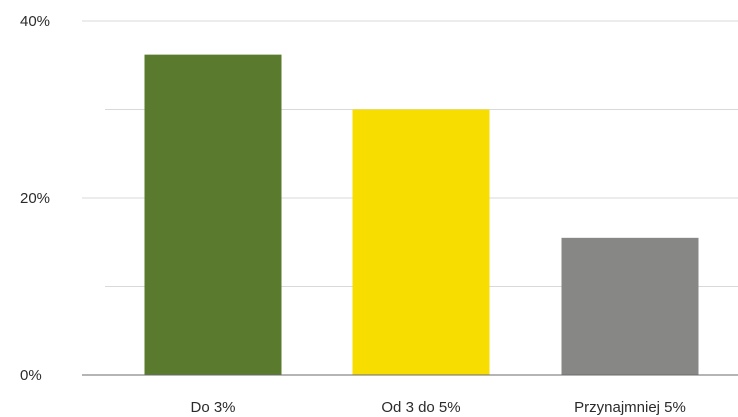 Image resolution: width=738 pixels, height=417 pixels. What do you see at coordinates (420, 407) in the screenshot?
I see `x-tick-label: Od 3 do 5%` at bounding box center [420, 407].